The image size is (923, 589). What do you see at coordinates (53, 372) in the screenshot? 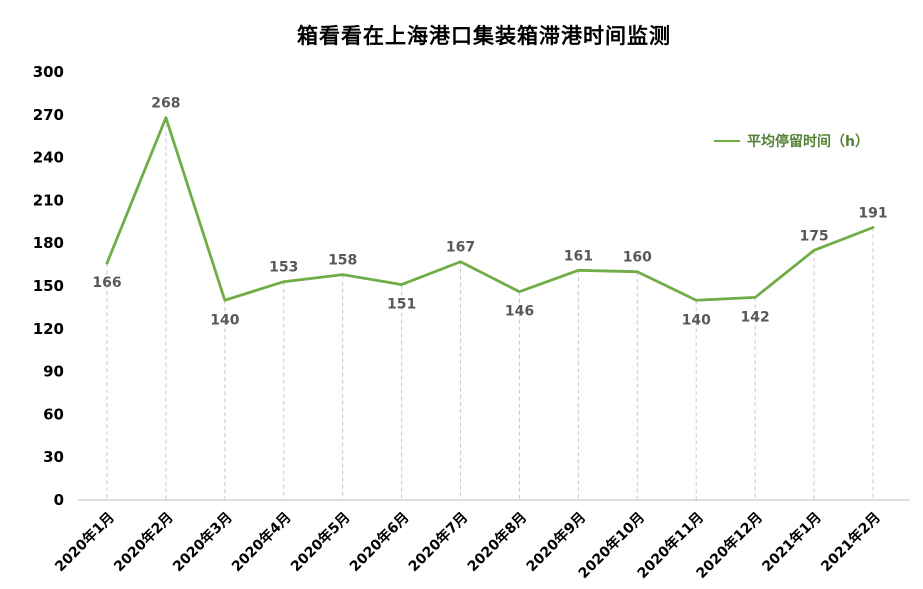
I see `y-tick-label: 90` at bounding box center [53, 372].